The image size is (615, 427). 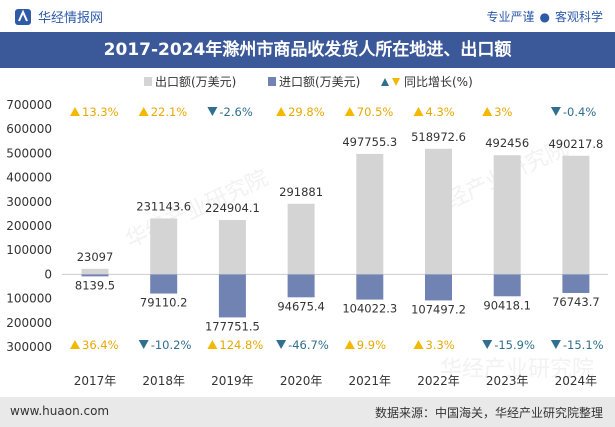 I want to click on x-tick-label: 2021年, so click(x=370, y=381).